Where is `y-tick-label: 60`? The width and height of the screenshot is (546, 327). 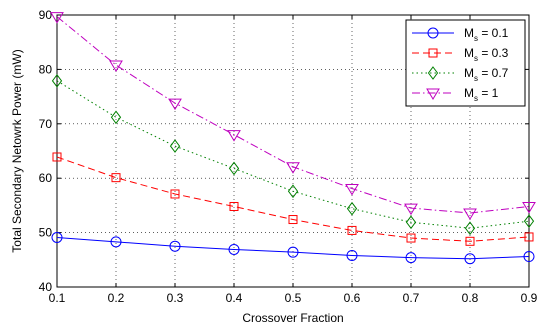 y-tick-label: 60 is located at coordinates (46, 178).